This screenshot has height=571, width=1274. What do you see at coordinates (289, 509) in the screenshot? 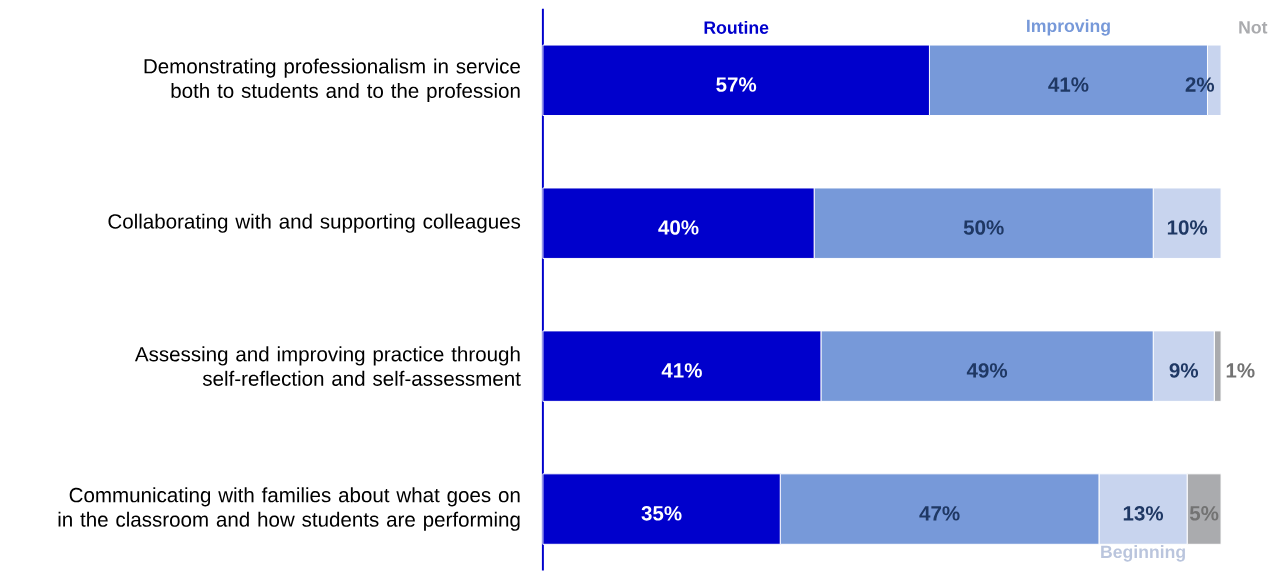
I see `y-tick-label: Communicating with families about what goes on in the classroom and how students are performing` at bounding box center [289, 509].